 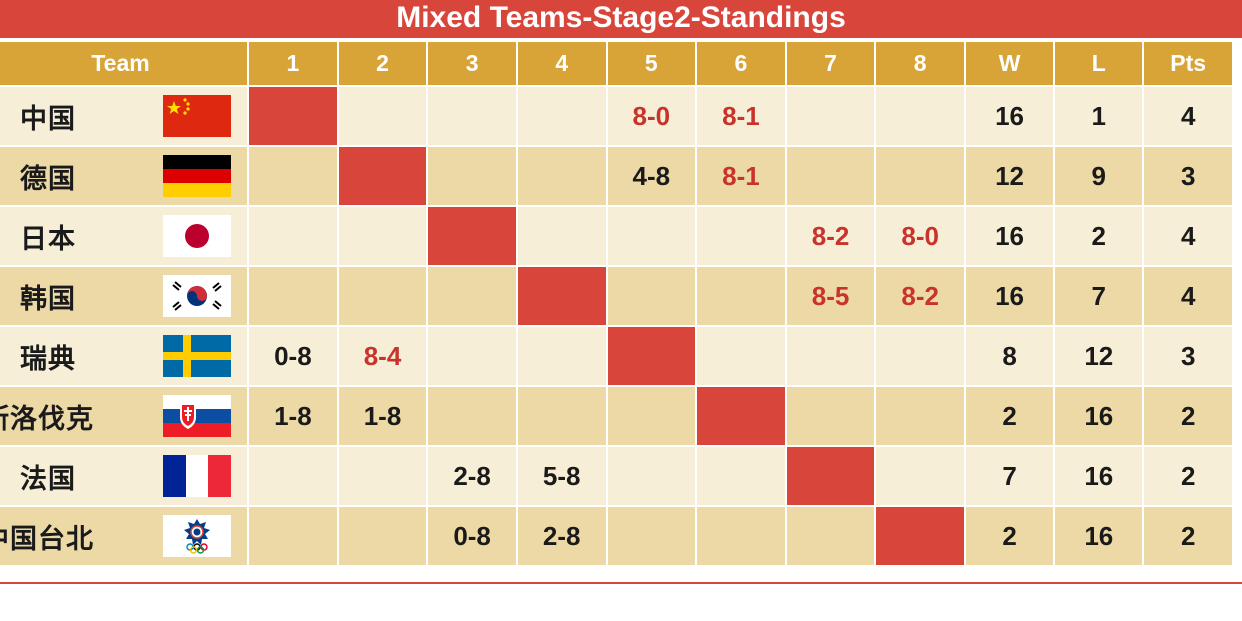 I want to click on team-cell: 中国, so click(x=125, y=116).